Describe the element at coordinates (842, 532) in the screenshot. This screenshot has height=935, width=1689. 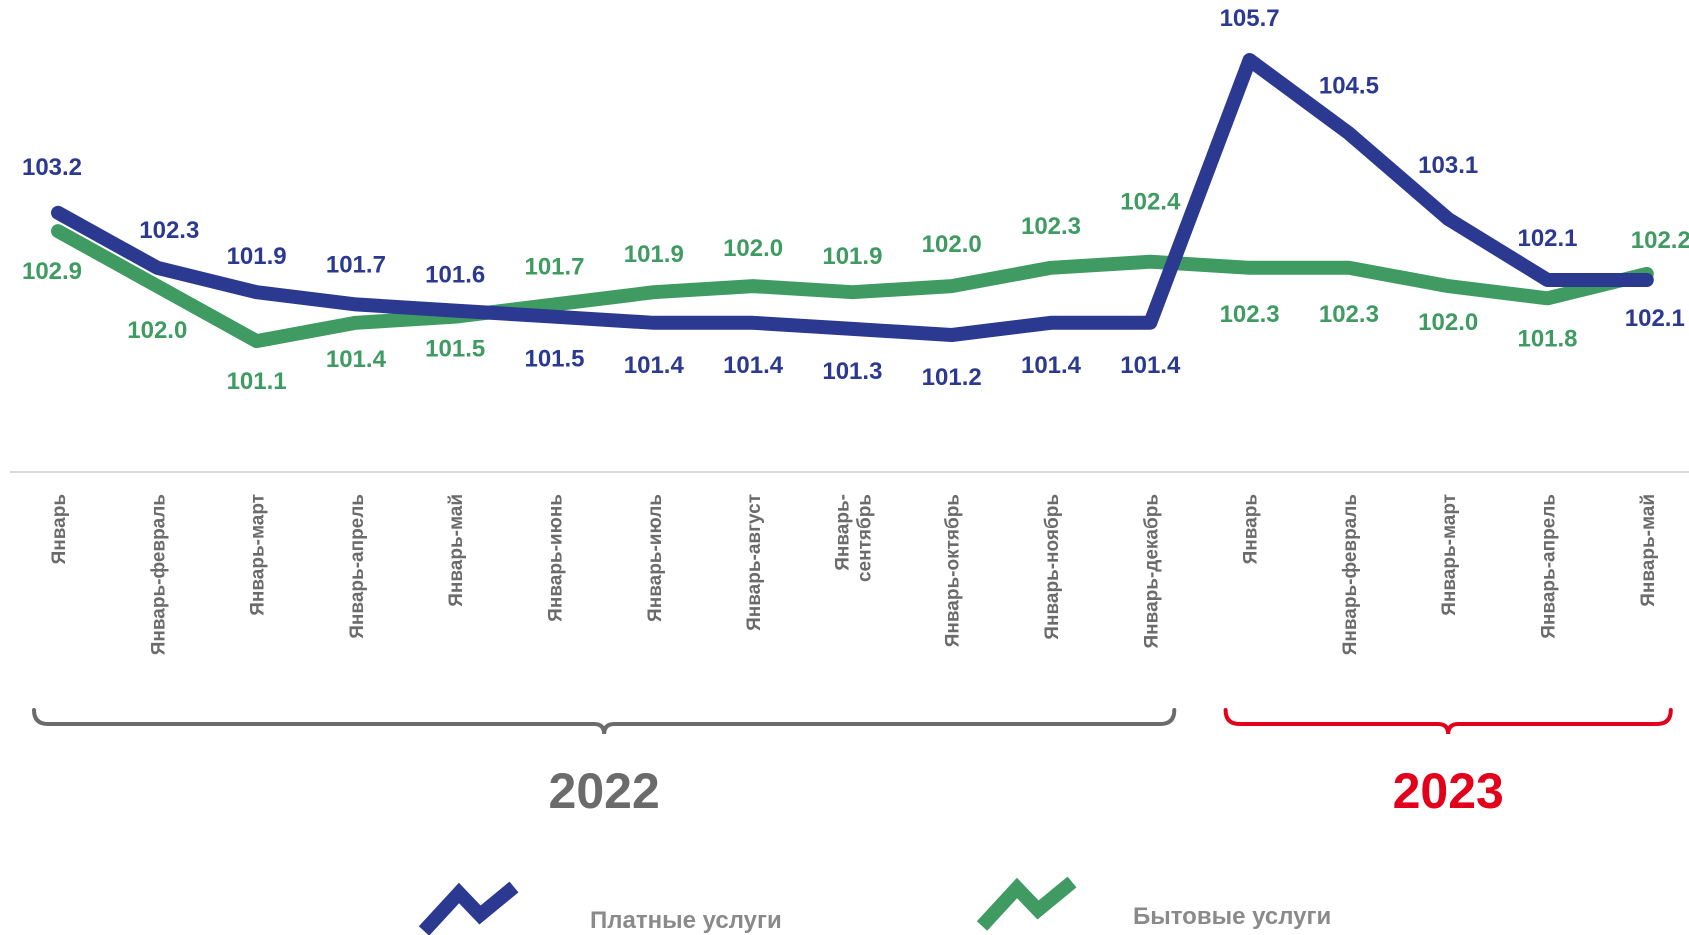
I see `x-tick-label-line: Январь-` at that location.